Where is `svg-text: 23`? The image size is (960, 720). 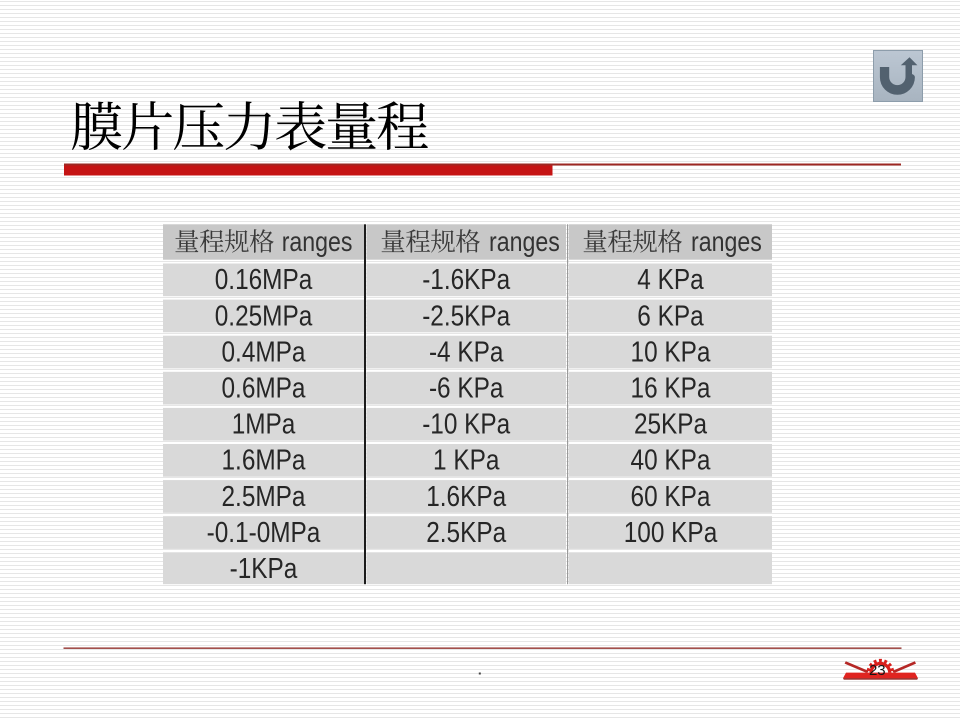 svg-text: 23 is located at coordinates (877, 670).